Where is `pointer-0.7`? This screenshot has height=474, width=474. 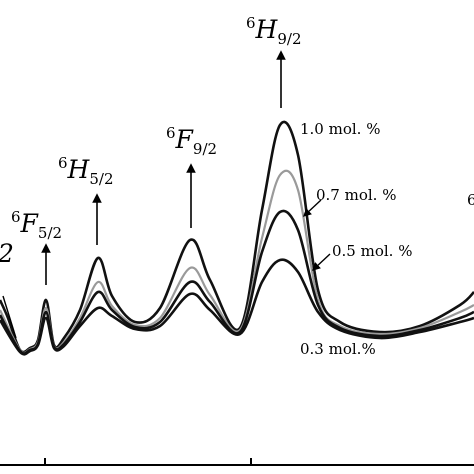 pointer-0.7 is located at coordinates (312, 208).